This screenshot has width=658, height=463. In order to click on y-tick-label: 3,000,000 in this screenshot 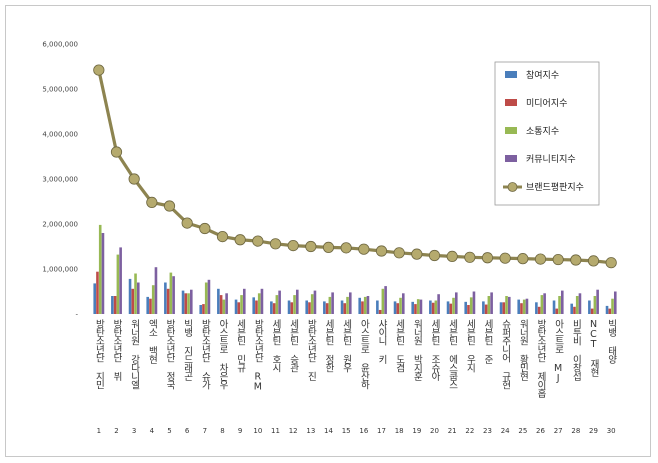, I will do `click(60, 180)`.